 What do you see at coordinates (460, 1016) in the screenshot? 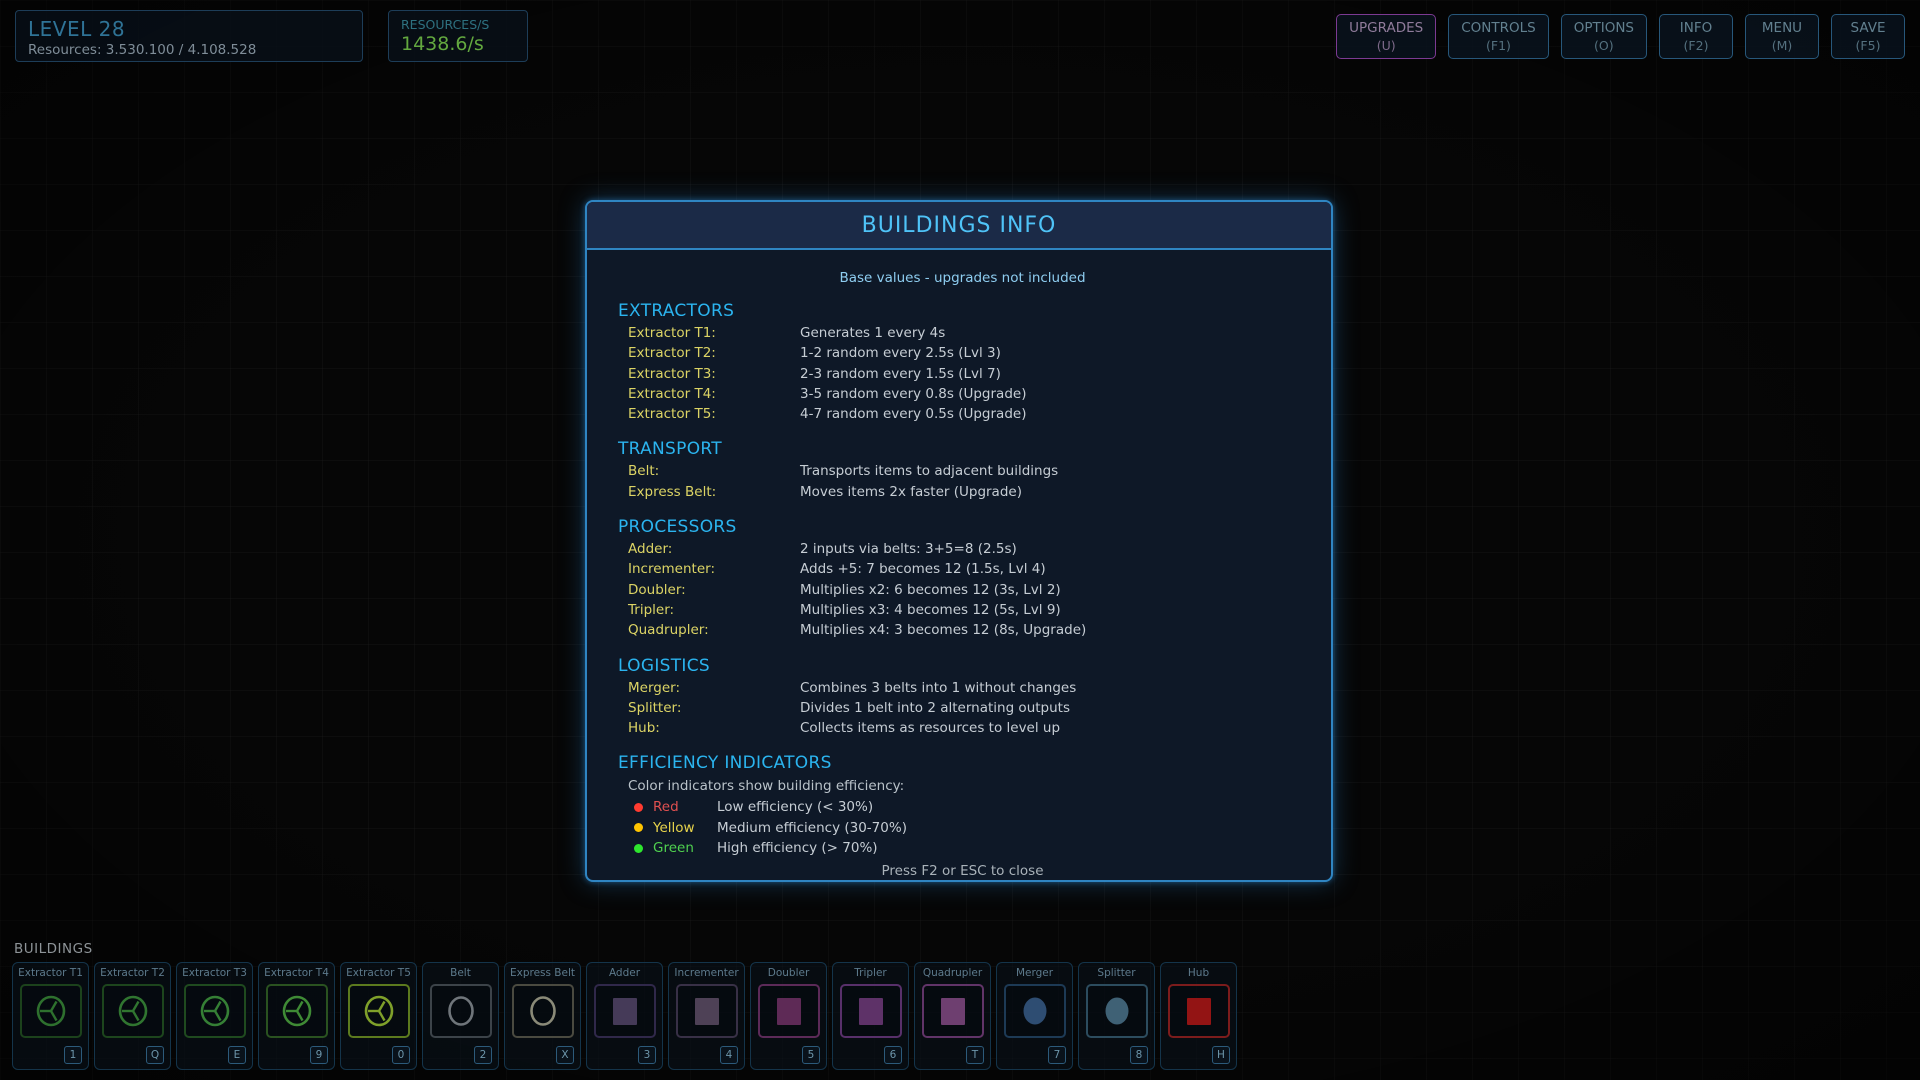
I see `building-card-belt: Belt 2` at bounding box center [460, 1016].